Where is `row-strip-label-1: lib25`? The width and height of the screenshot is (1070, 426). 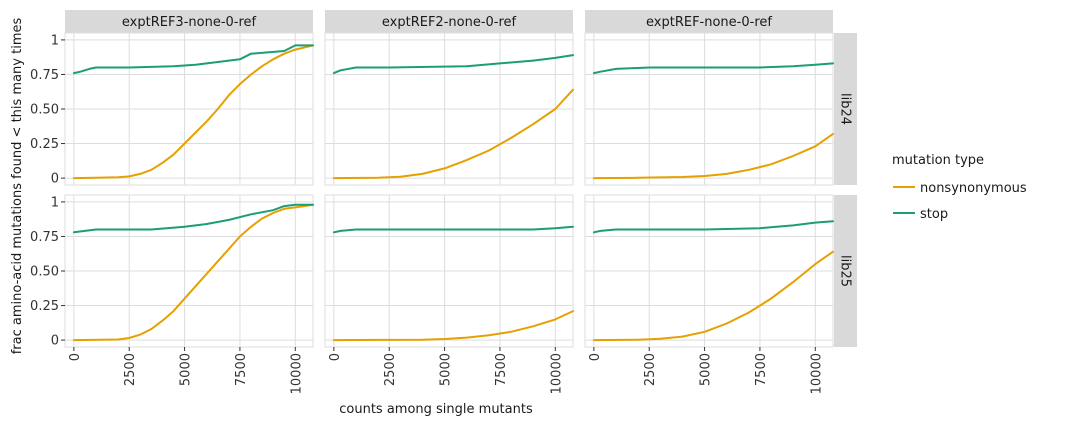 row-strip-label-1: lib25 is located at coordinates (845, 271).